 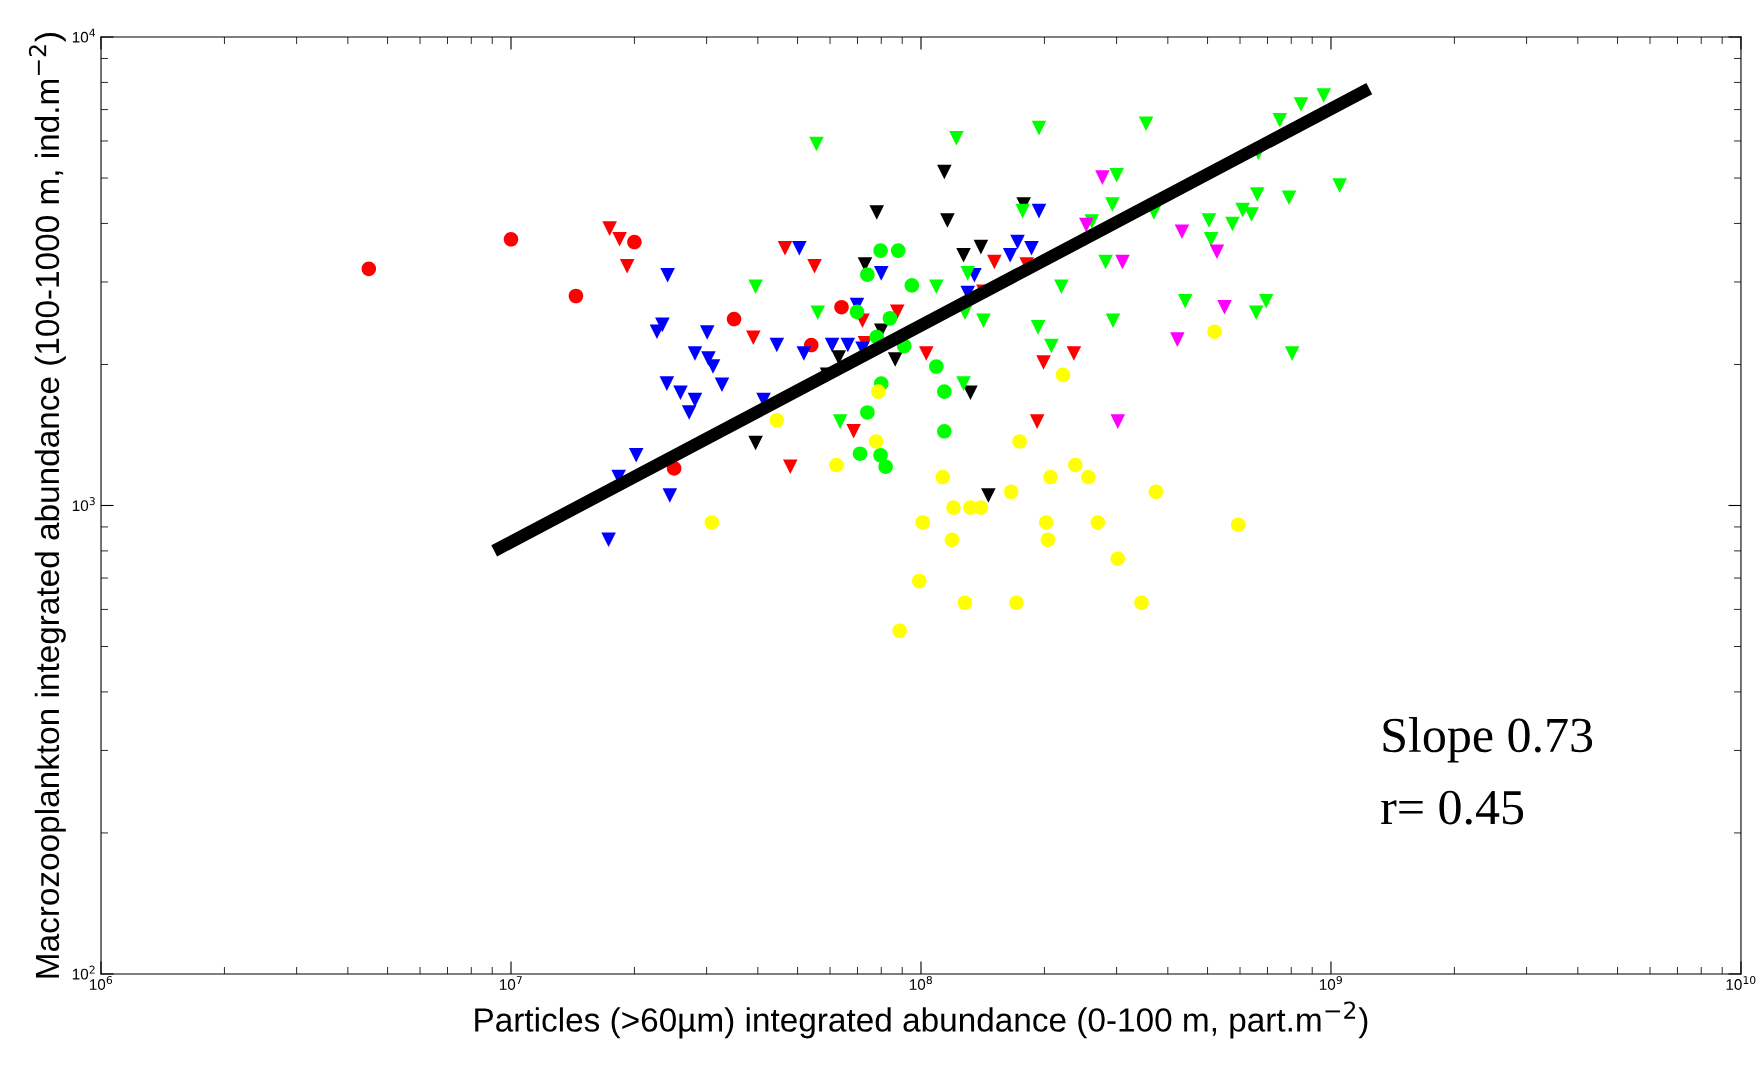 What do you see at coordinates (1330, 982) in the screenshot?
I see `x-tick-label: 10$^{9}$` at bounding box center [1330, 982].